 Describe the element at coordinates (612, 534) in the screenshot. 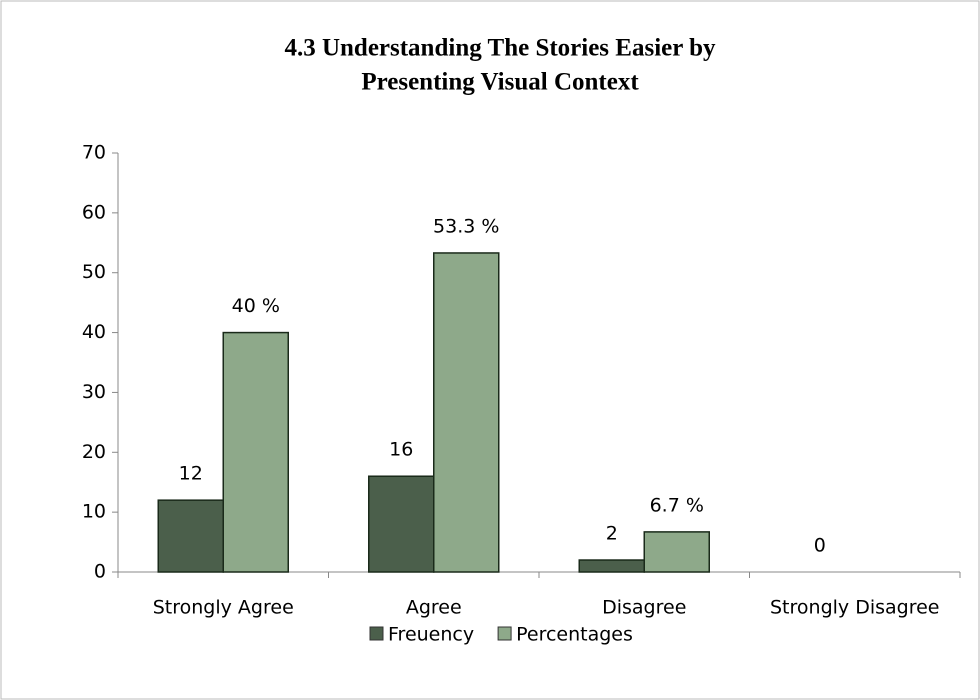

I see `data-label: 2` at that location.